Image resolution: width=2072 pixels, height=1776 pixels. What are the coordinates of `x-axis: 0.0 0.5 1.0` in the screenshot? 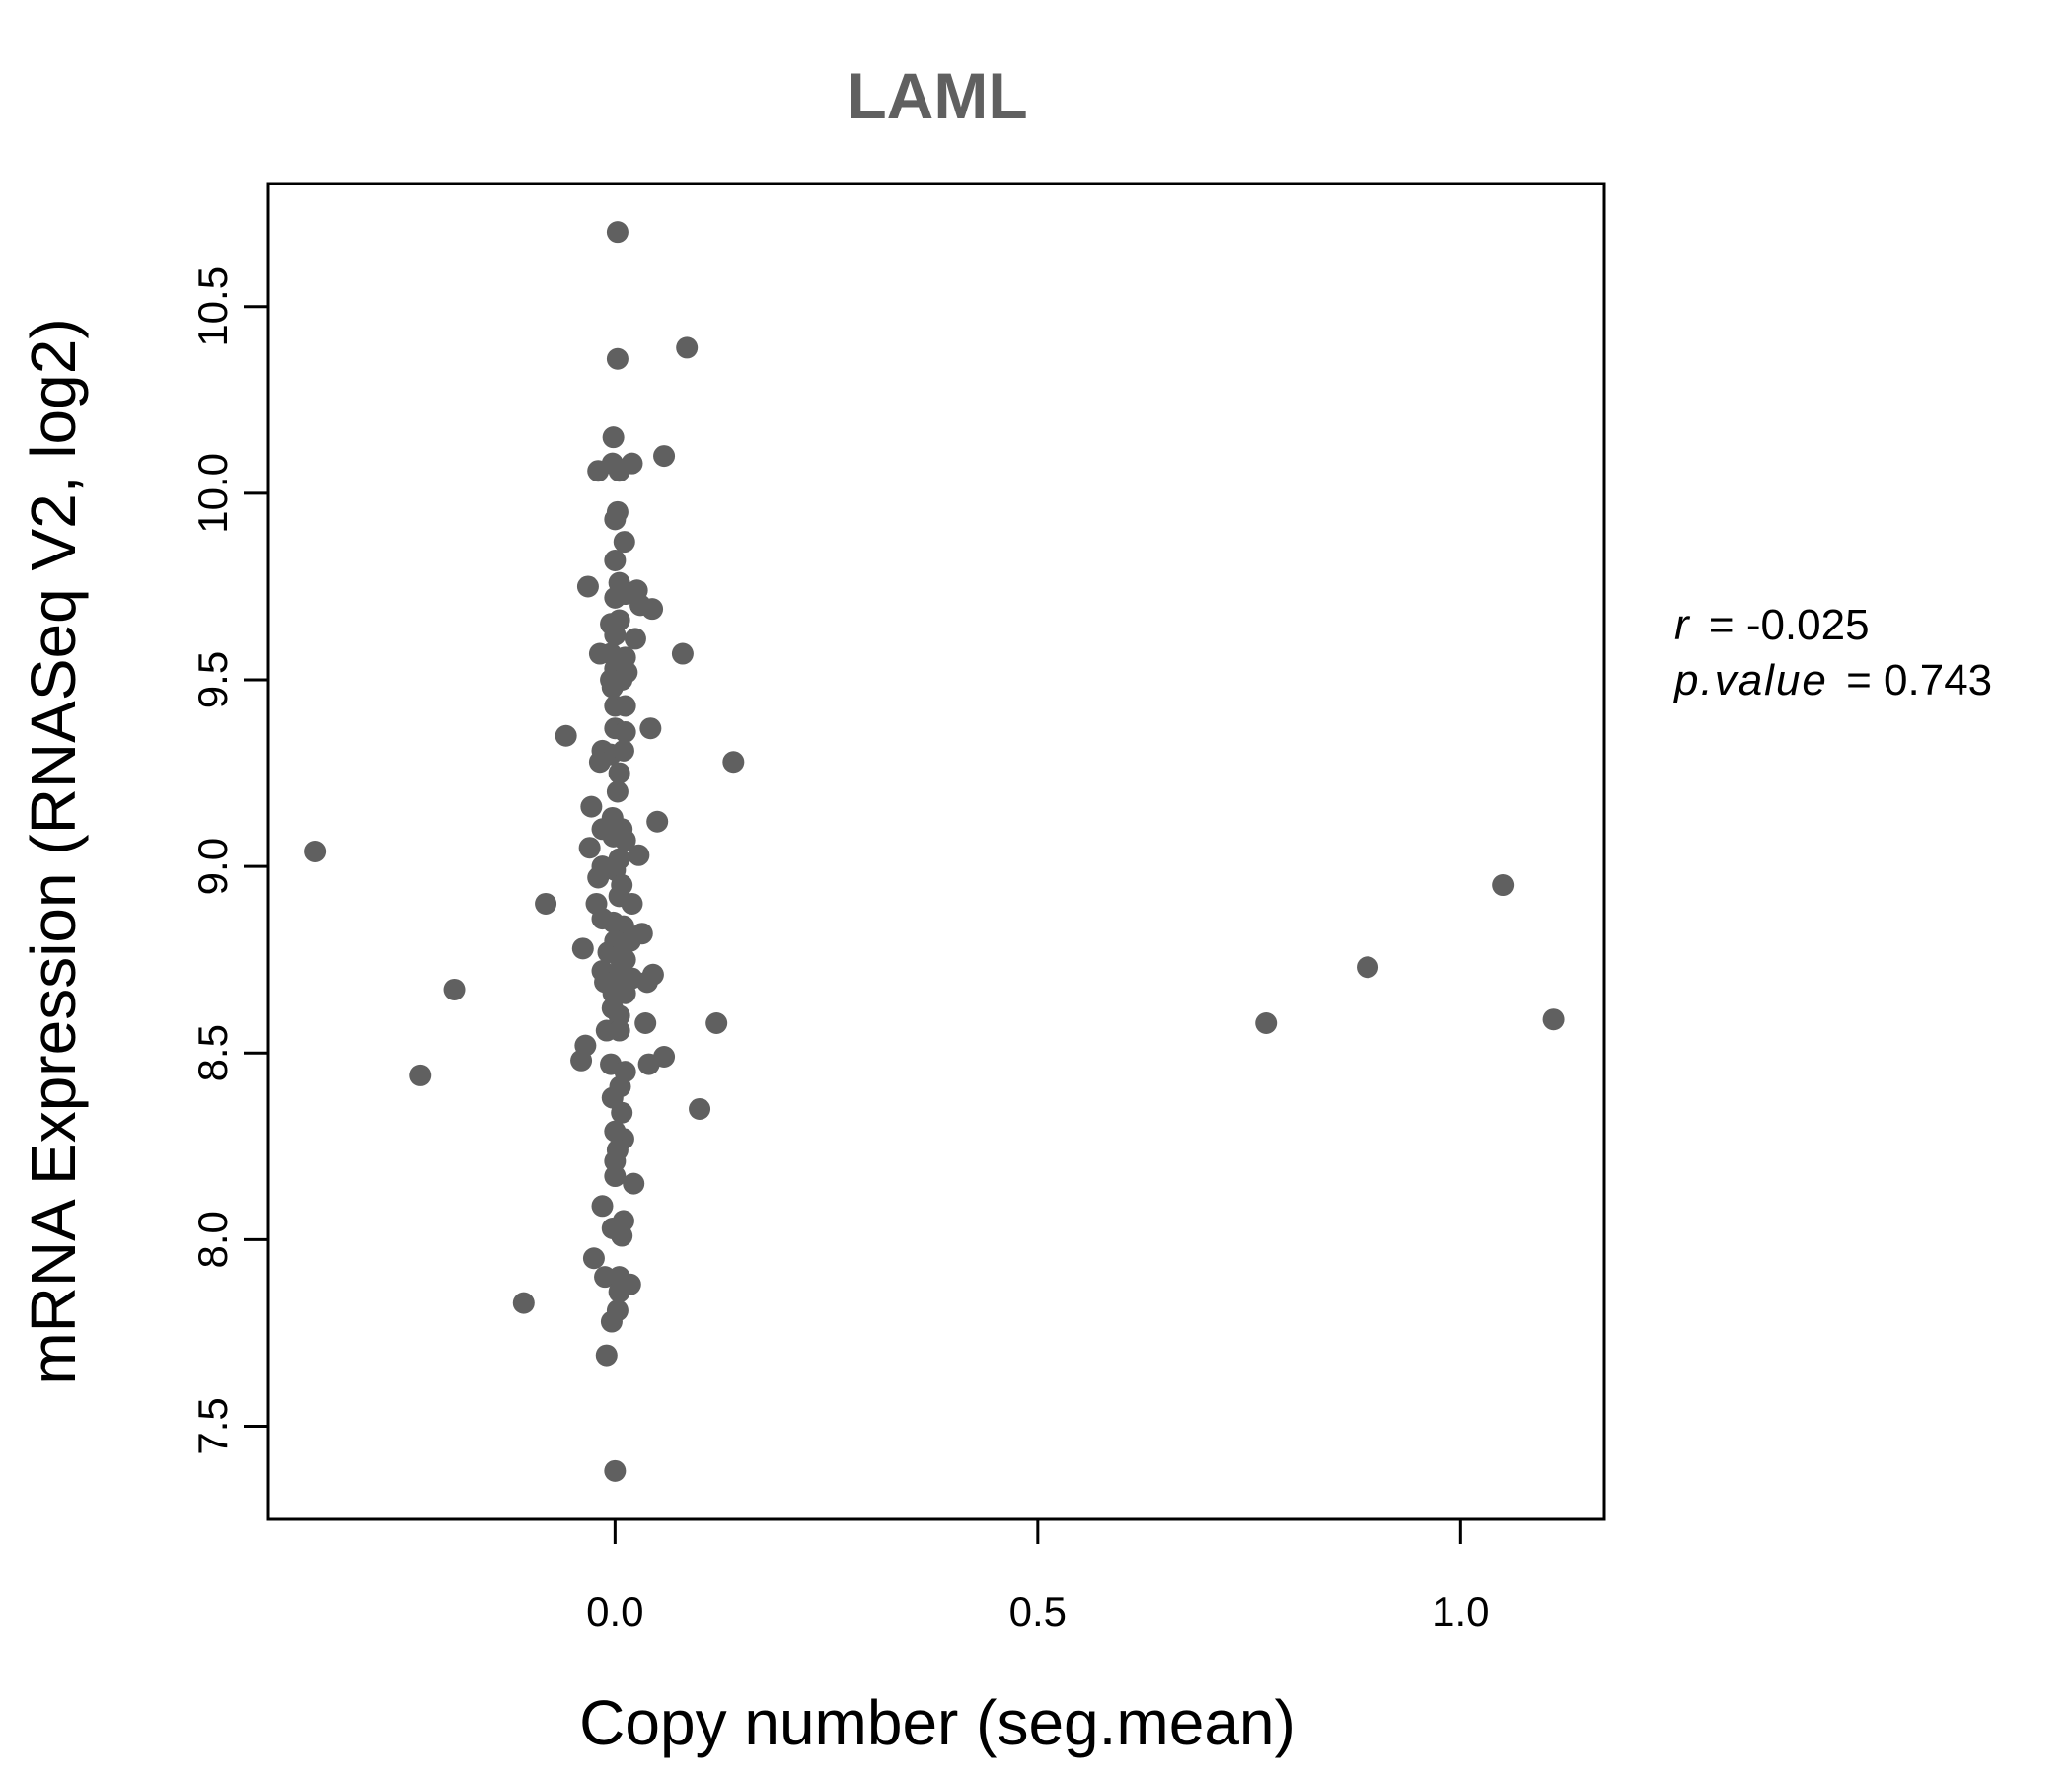 It's located at (1038, 1576).